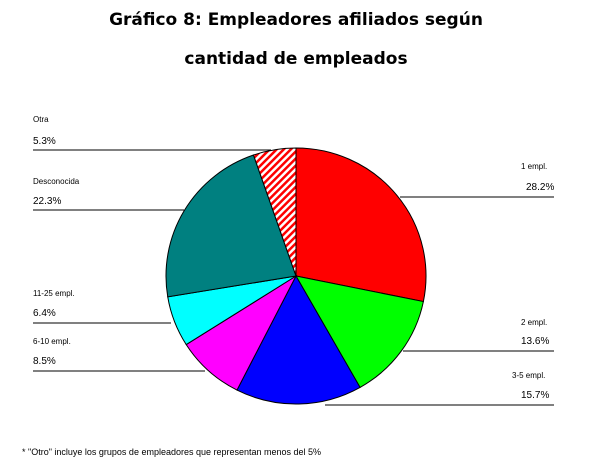 Image resolution: width=592 pixels, height=474 pixels. Describe the element at coordinates (296, 20) in the screenshot. I see `chart-title-line1: Gráfico 8: Empleadores afiliados según` at that location.